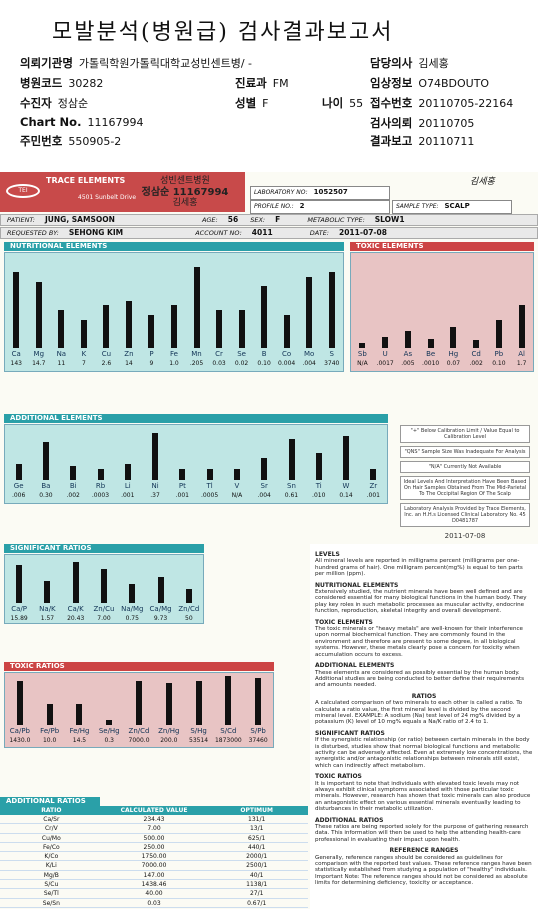 This screenshot has width=538, height=909. I want to click on toxic-value: N/A, so click(362, 363).